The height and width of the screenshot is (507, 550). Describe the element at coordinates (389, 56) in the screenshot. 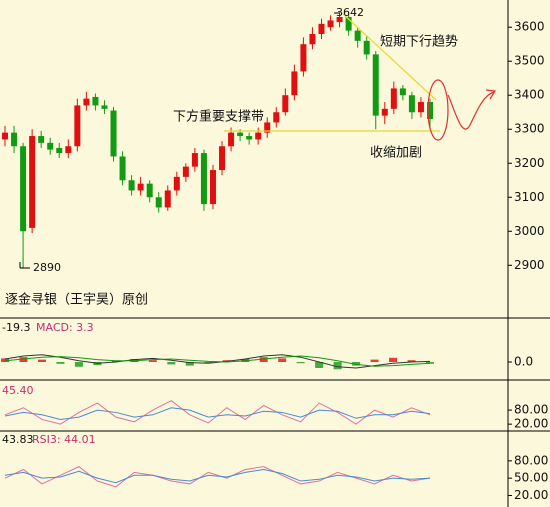

I see `trend-line` at that location.